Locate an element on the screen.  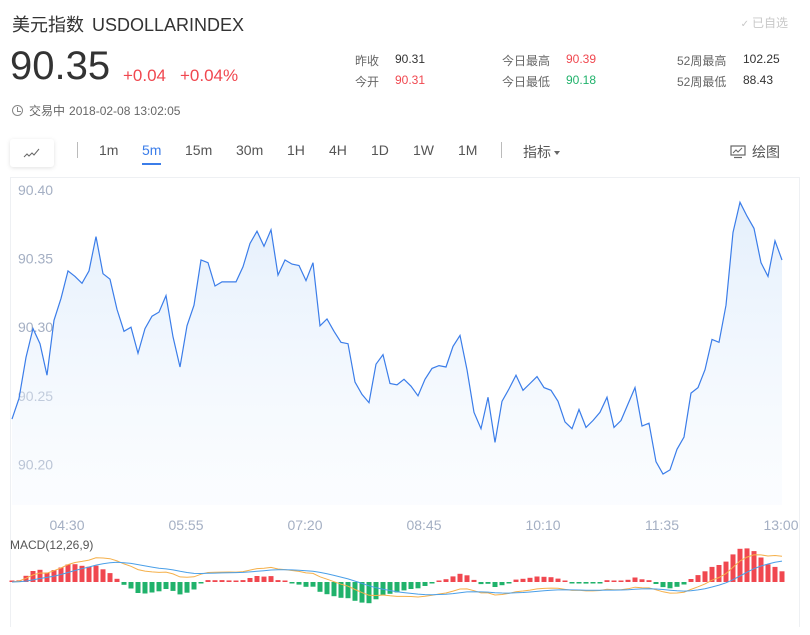
stat-prev-close: 昨收 is located at coordinates (367, 61).